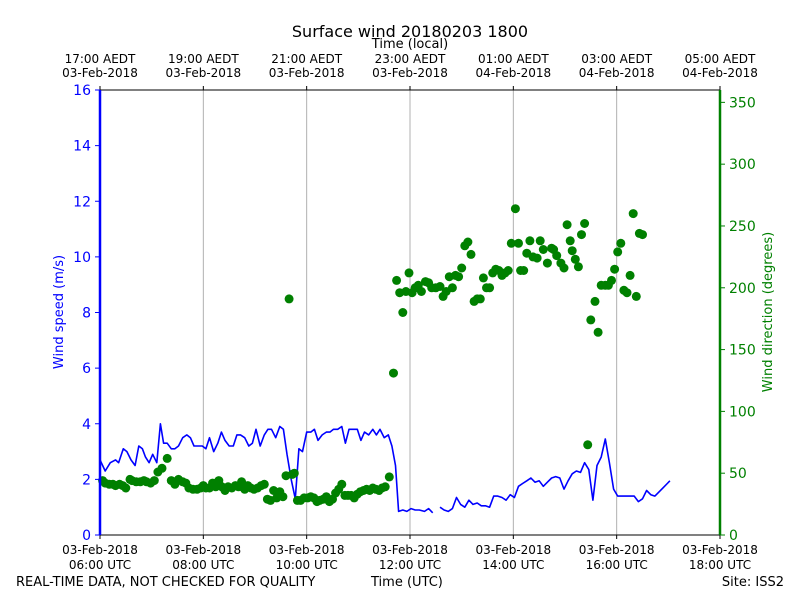 Image resolution: width=800 pixels, height=600 pixels. Describe the element at coordinates (203, 59) in the screenshot. I see `top-tick-label-time: 19:00 AEDT` at that location.